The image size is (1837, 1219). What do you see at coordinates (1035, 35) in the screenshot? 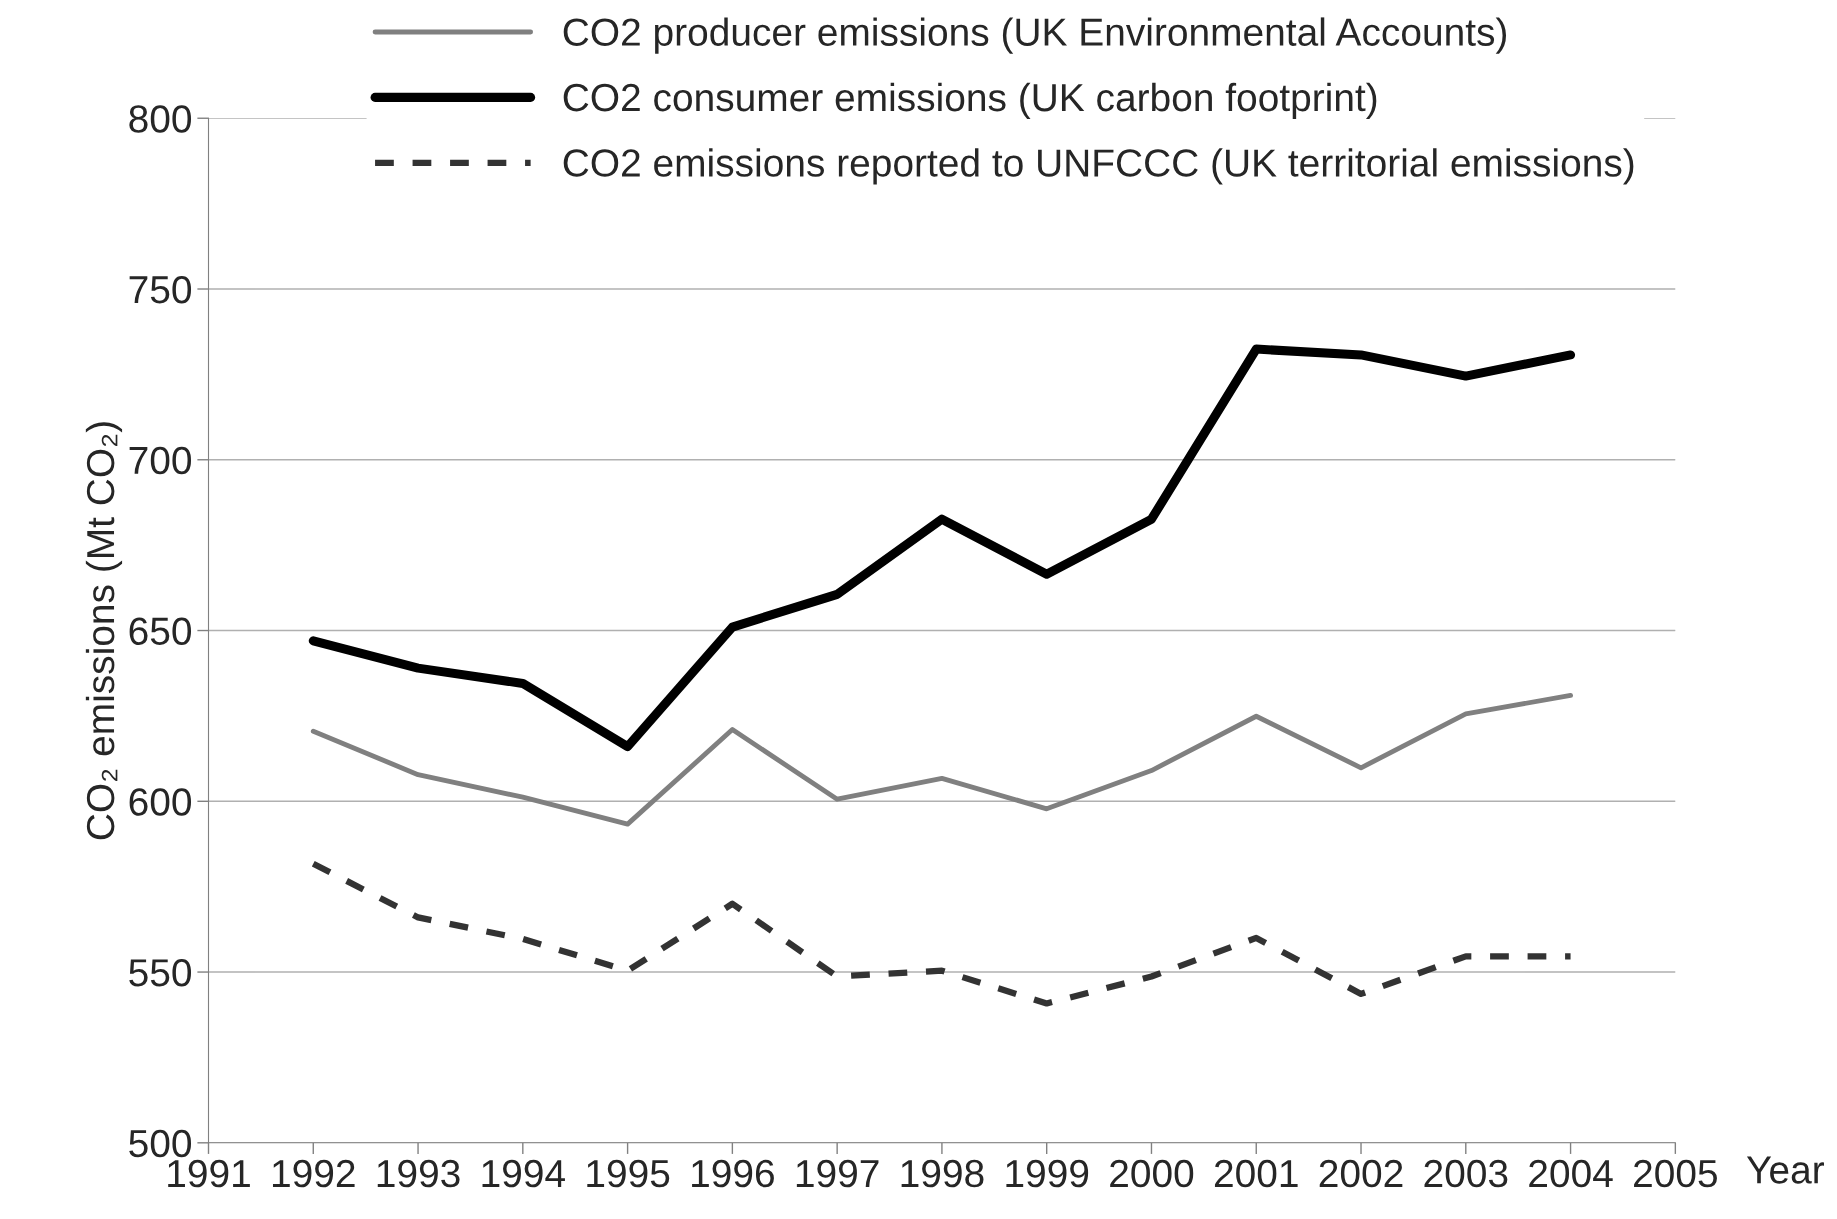
I see `legend-label: CO2 producer emissions (UK Environmental Accounts)` at bounding box center [1035, 35].